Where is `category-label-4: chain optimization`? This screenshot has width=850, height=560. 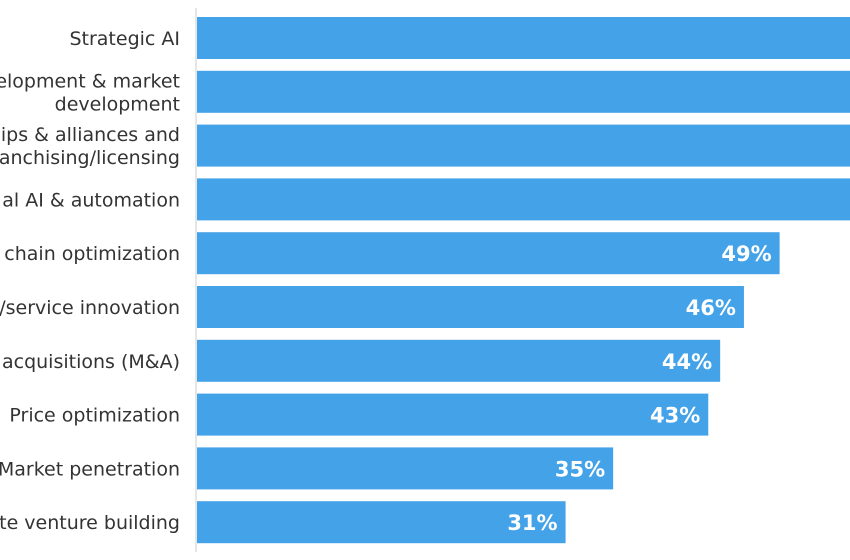
category-label-4: chain optimization is located at coordinates (92, 254).